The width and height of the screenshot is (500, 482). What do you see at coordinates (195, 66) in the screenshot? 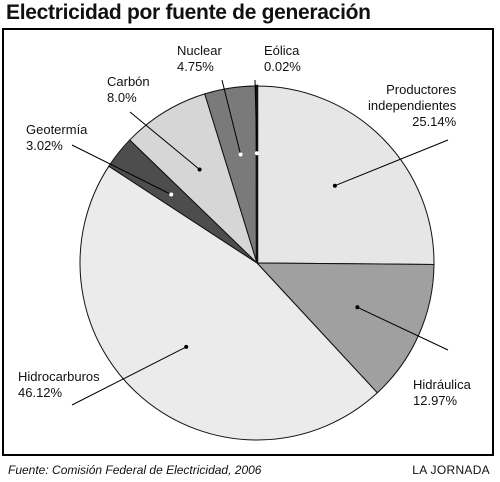
I see `label-value: 4.75%` at bounding box center [195, 66].